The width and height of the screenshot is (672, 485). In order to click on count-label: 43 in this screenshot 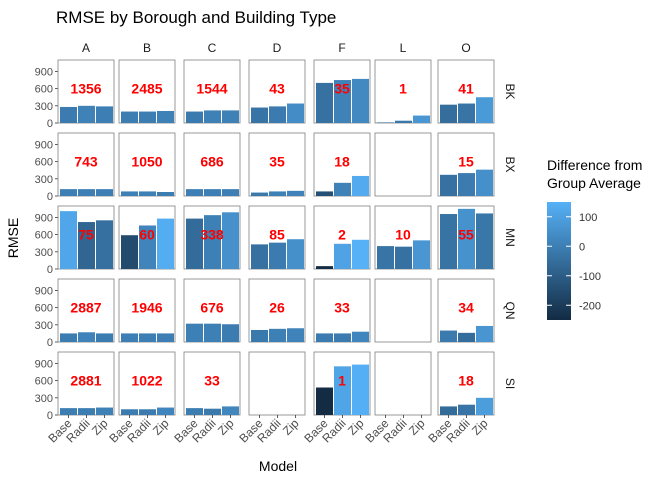, I will do `click(277, 89)`.